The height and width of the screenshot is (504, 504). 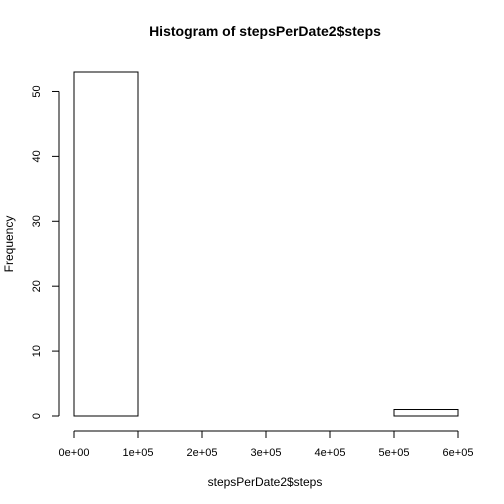 What do you see at coordinates (266, 453) in the screenshot?
I see `x-tick-label: 3e+05` at bounding box center [266, 453].